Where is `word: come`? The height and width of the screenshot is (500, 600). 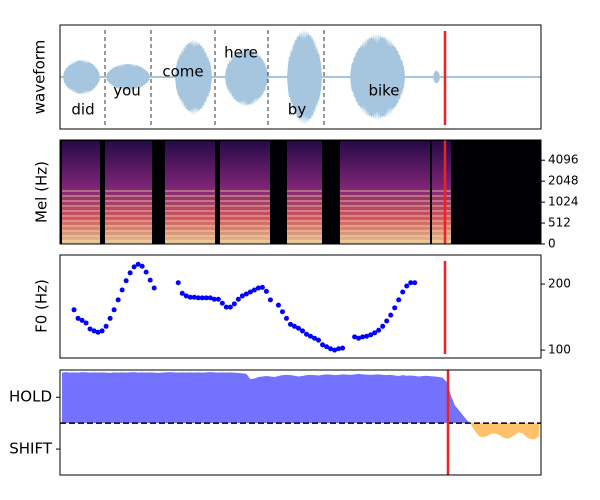 word: come is located at coordinates (182, 72).